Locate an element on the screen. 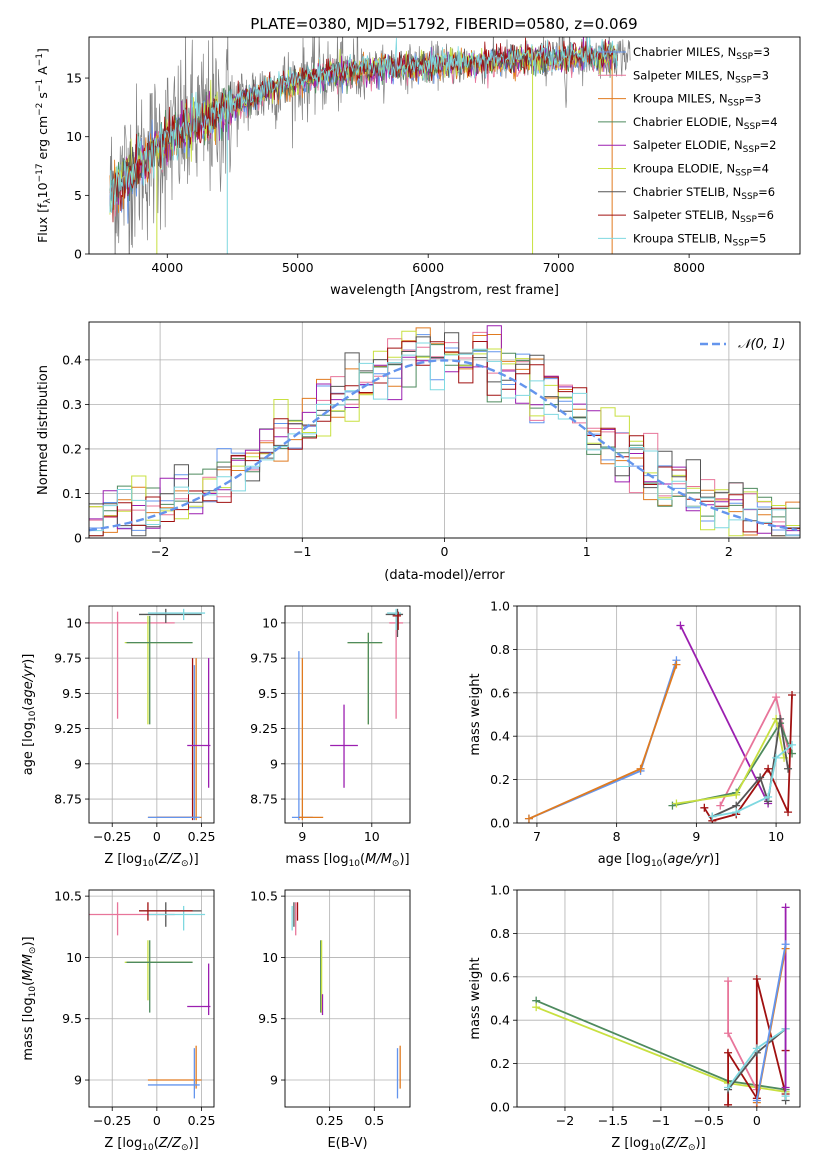  errorbar-salpeter_miles is located at coordinates (132, 665).